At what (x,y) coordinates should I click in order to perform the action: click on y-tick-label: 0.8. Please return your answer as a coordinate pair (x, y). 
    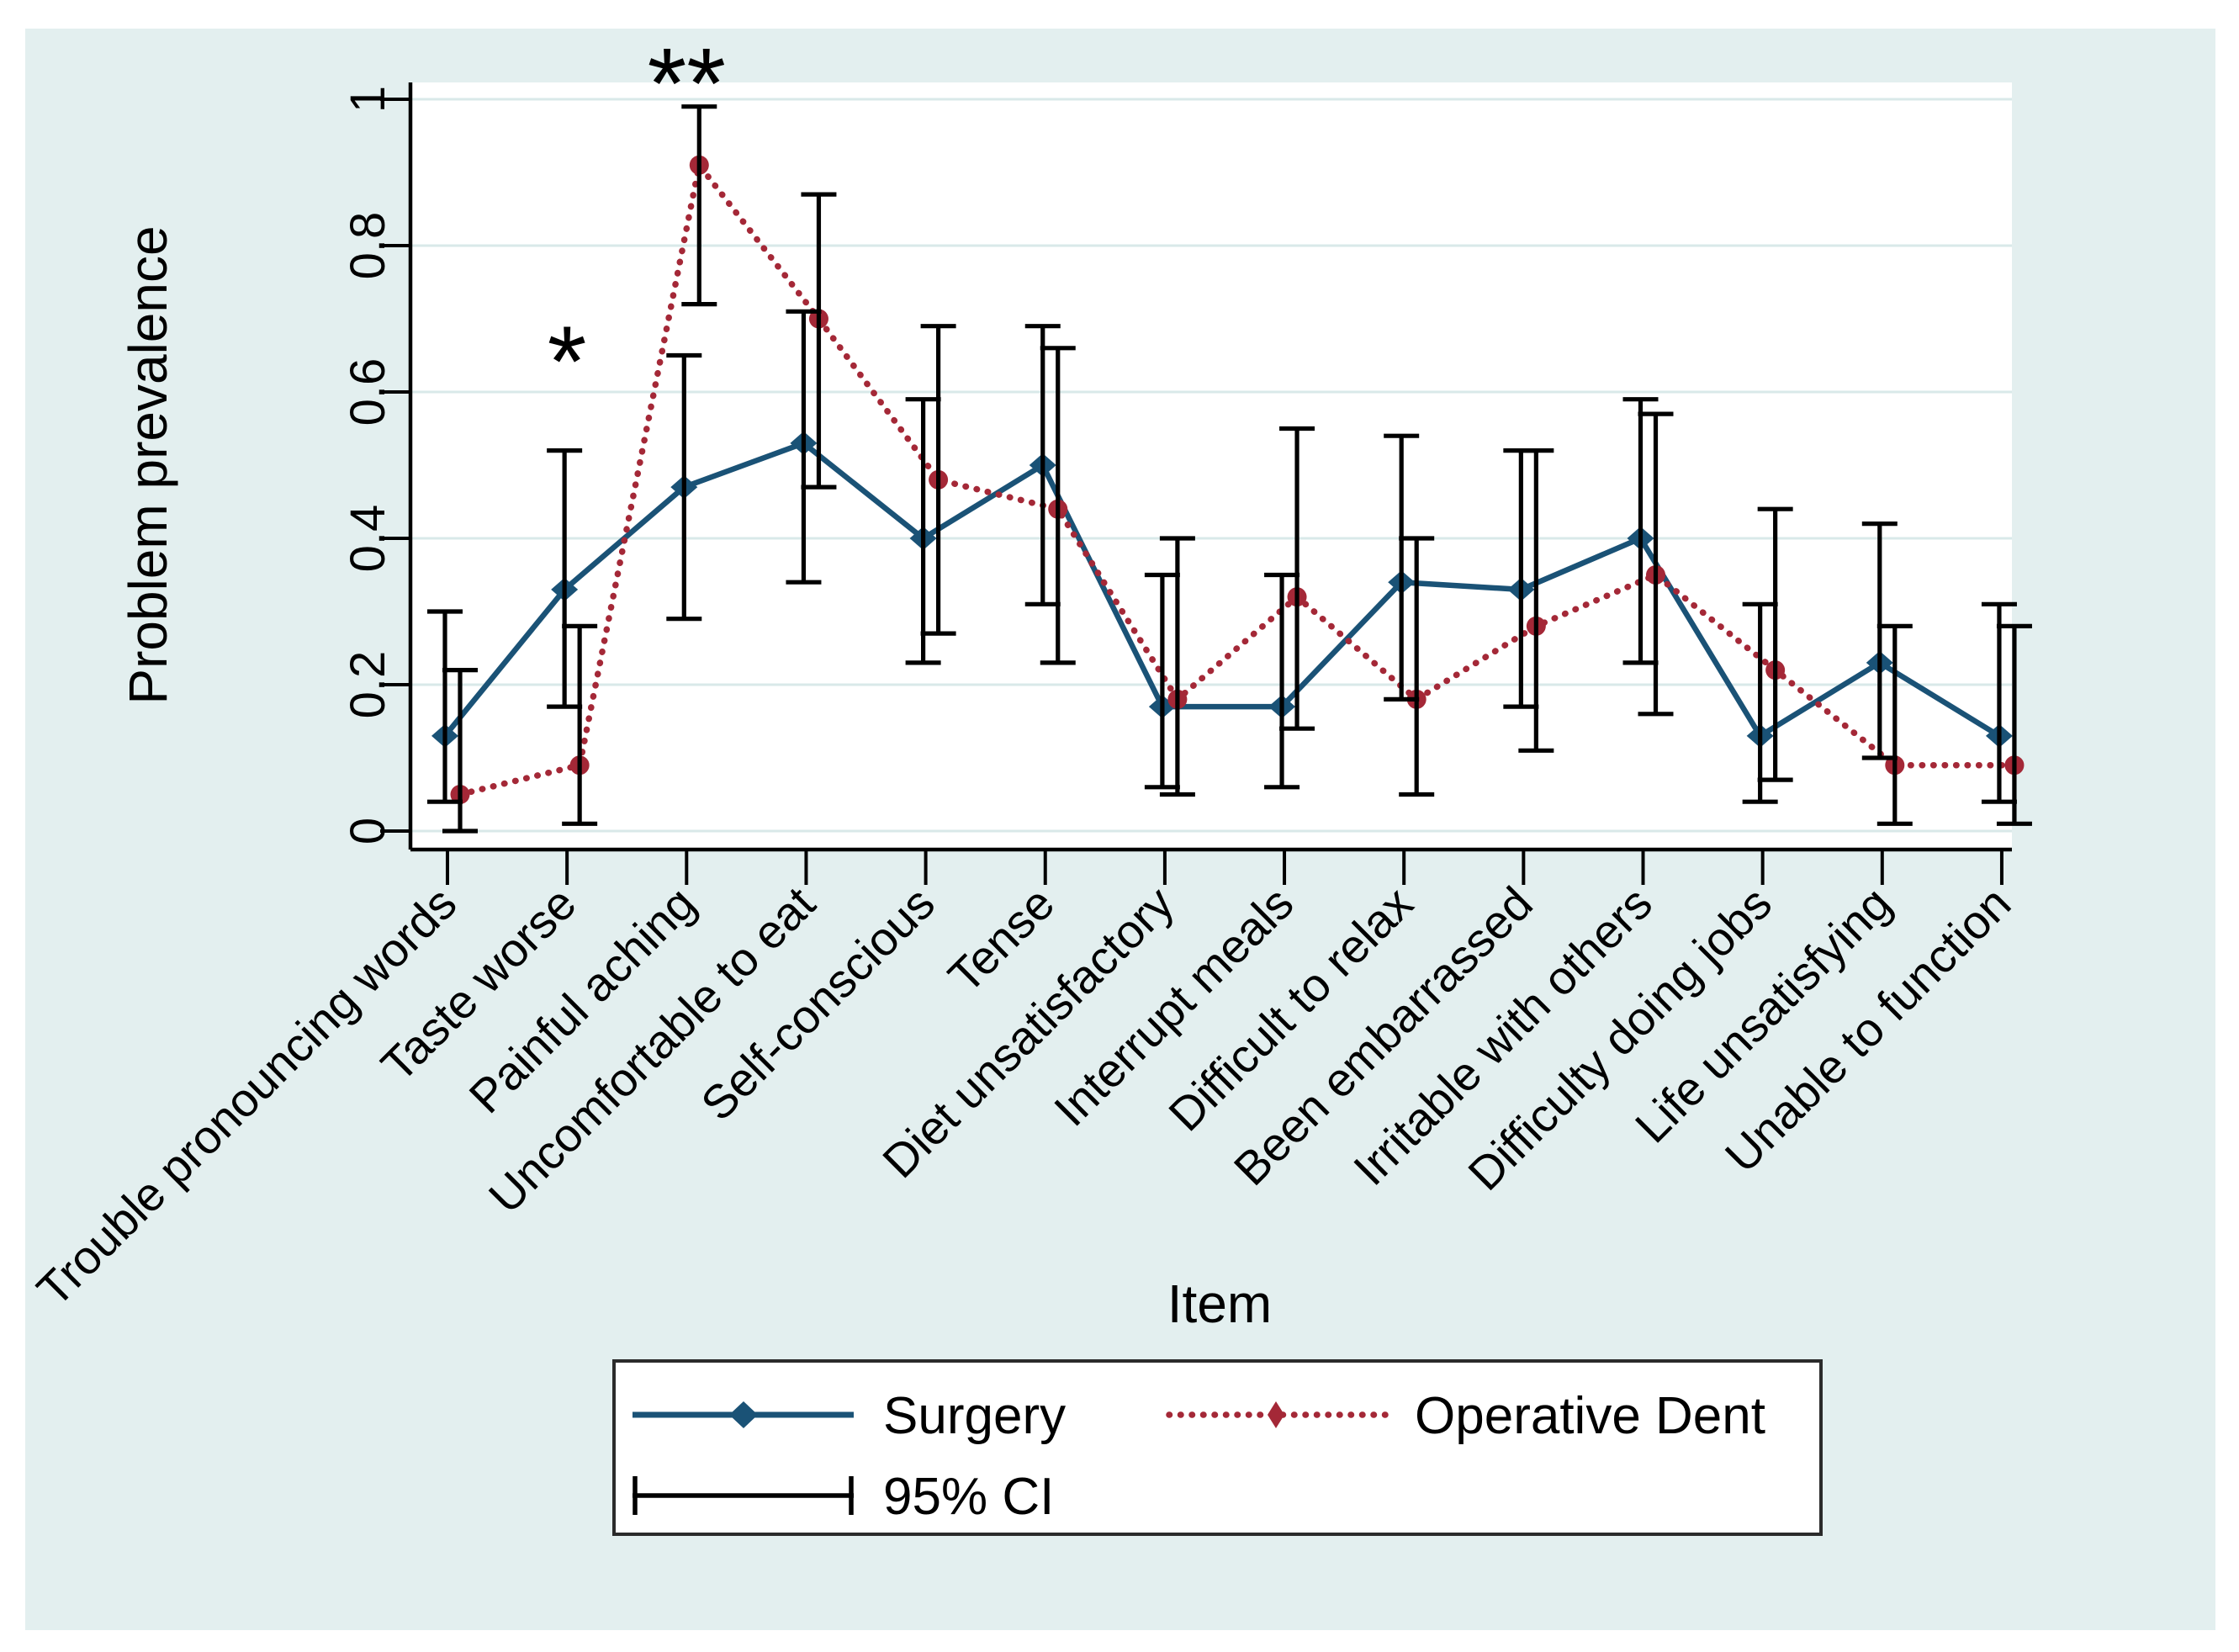
    Looking at the image, I should click on (368, 246).